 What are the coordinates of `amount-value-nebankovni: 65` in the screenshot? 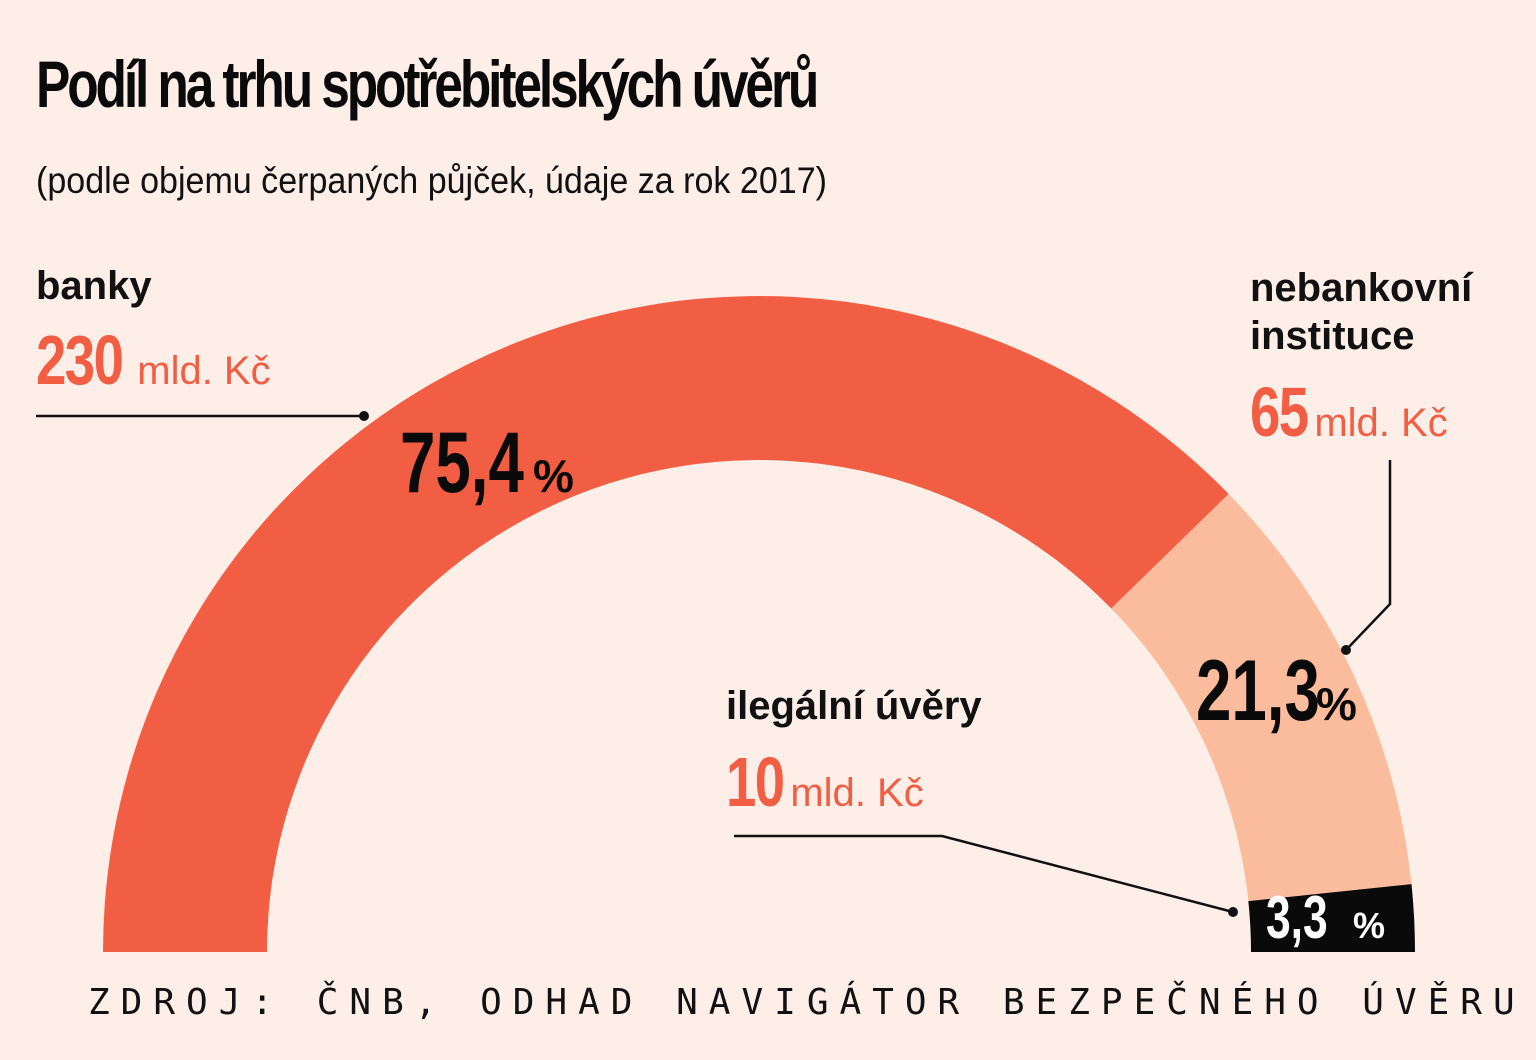 It's located at (1279, 412).